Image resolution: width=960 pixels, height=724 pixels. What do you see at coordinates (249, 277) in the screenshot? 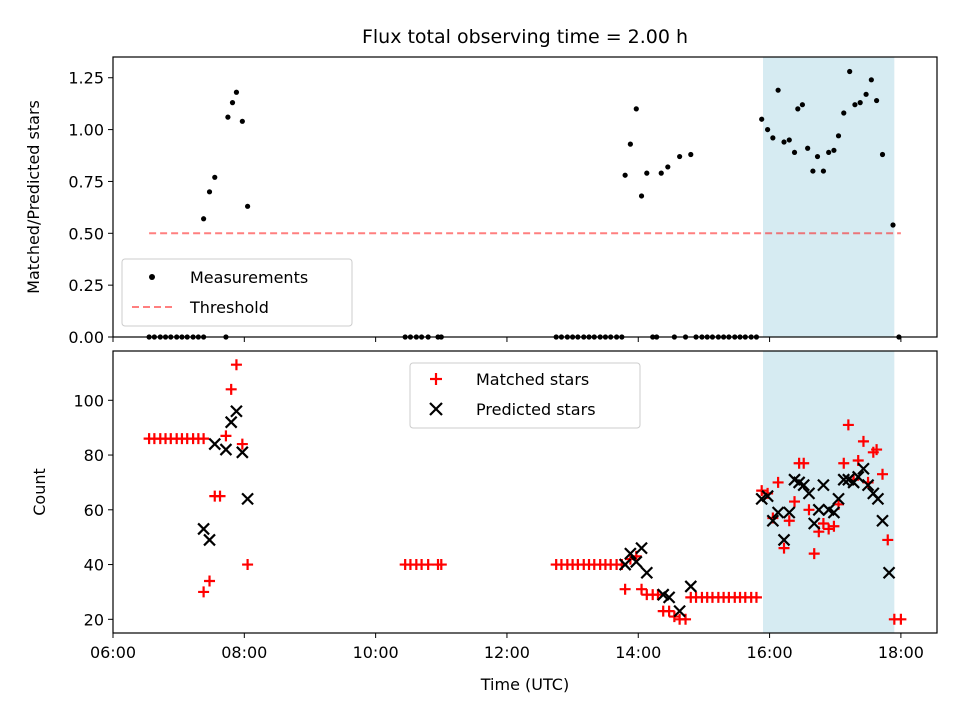
I see `legend-measurements-label: Measurements` at bounding box center [249, 277].